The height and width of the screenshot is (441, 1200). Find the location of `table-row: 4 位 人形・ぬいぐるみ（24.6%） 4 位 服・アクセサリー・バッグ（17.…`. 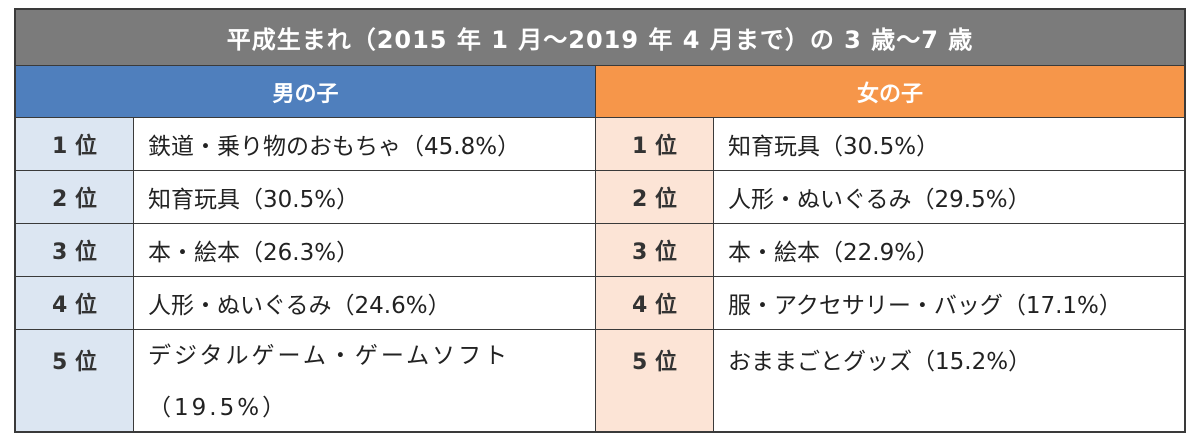

table-row: 4 位 人形・ぬいぐるみ（24.6%） 4 位 服・アクセサリー・バッグ（17.… is located at coordinates (600, 303).